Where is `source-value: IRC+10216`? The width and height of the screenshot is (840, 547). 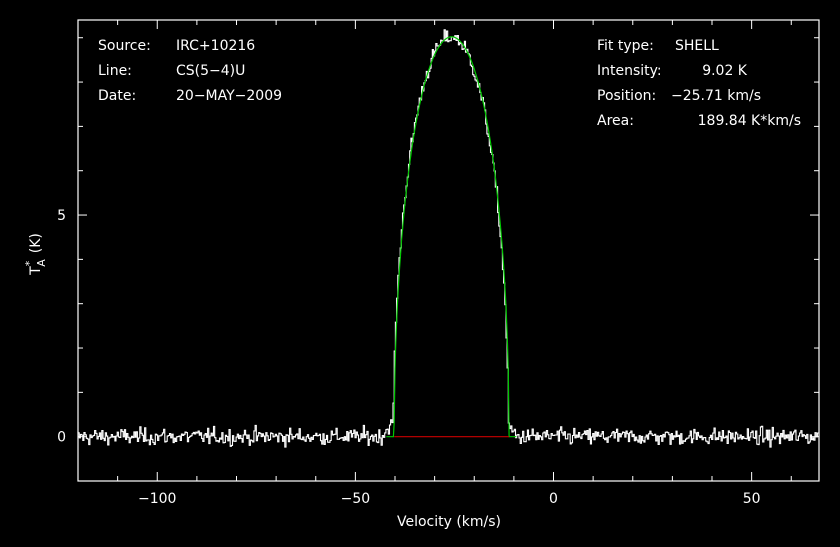 source-value: IRC+10216 is located at coordinates (215, 46).